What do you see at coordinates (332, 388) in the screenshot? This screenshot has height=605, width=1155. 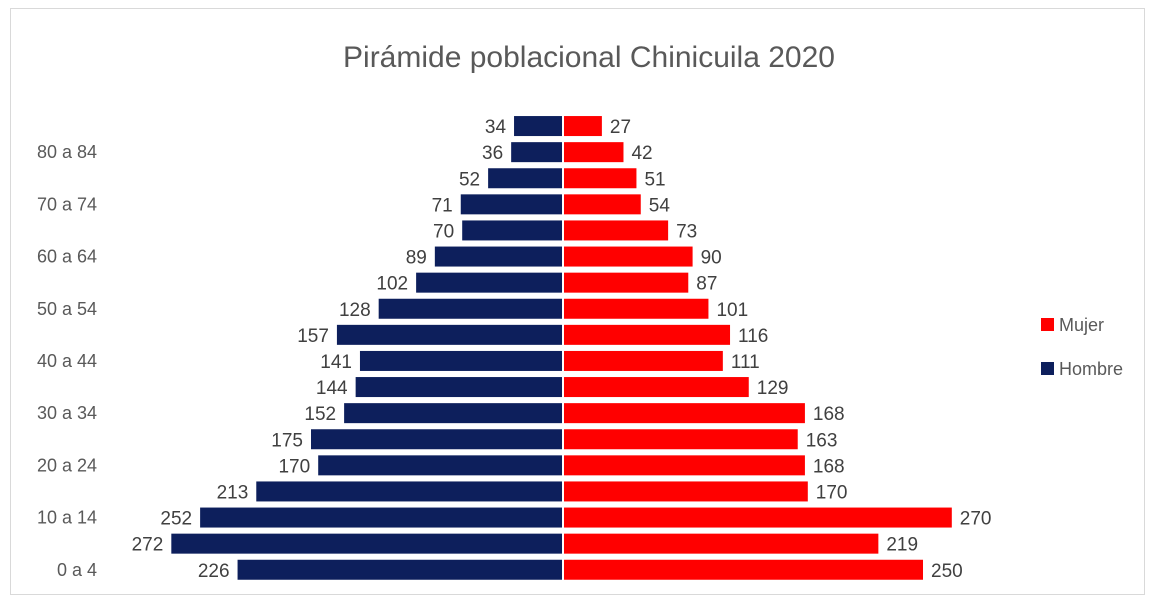 I see `data-label-hombre-7: 144` at bounding box center [332, 388].